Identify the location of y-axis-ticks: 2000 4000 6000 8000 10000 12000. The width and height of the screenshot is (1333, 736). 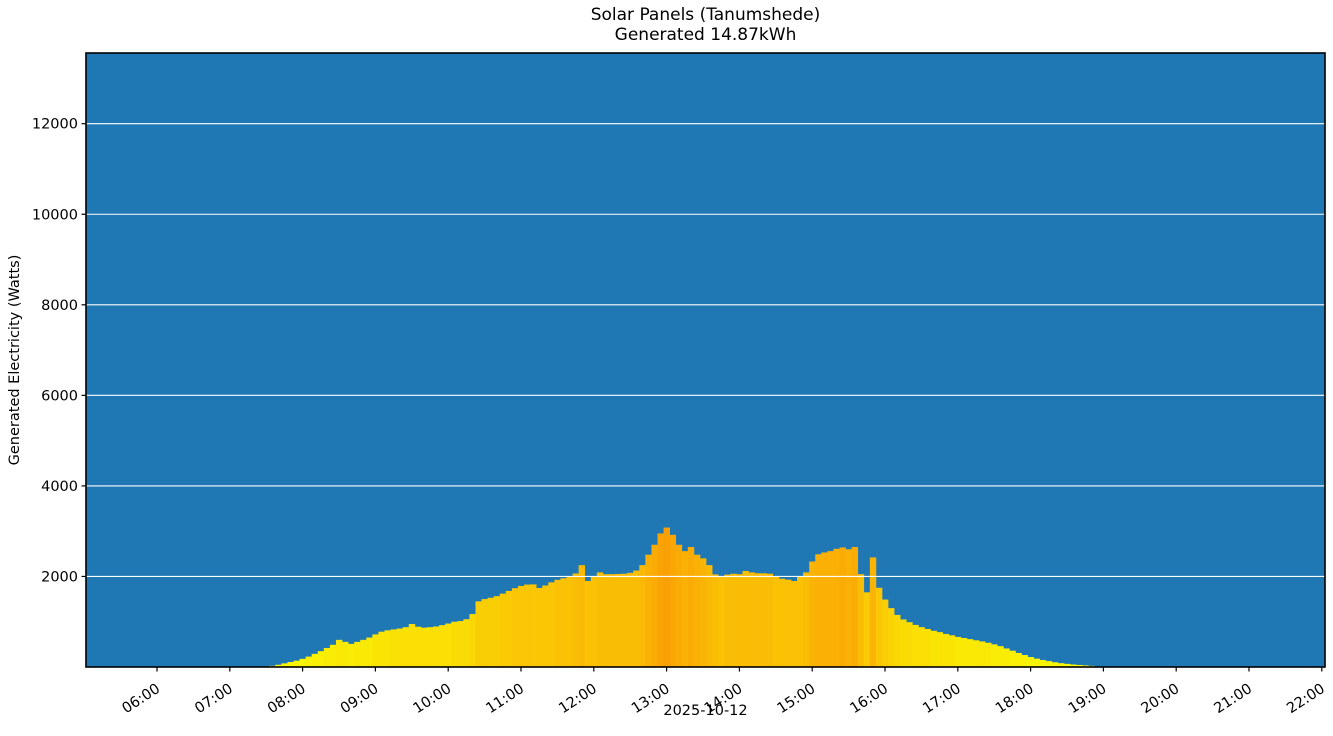
(59, 351).